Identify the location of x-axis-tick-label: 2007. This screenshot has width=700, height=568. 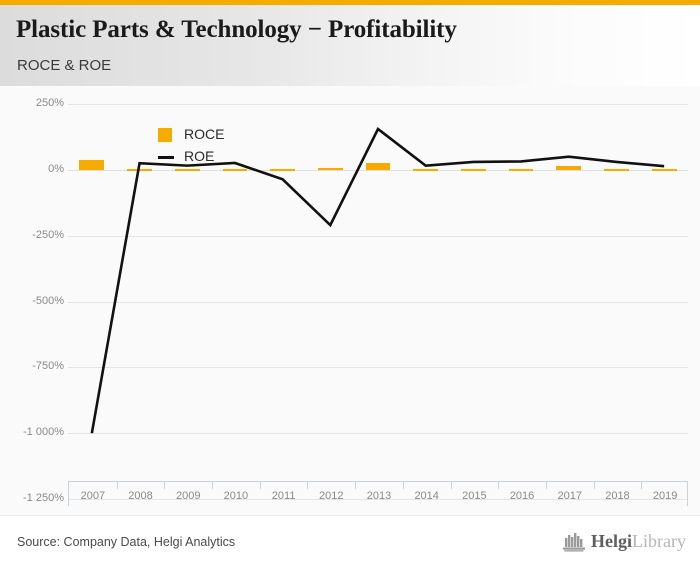
(93, 496).